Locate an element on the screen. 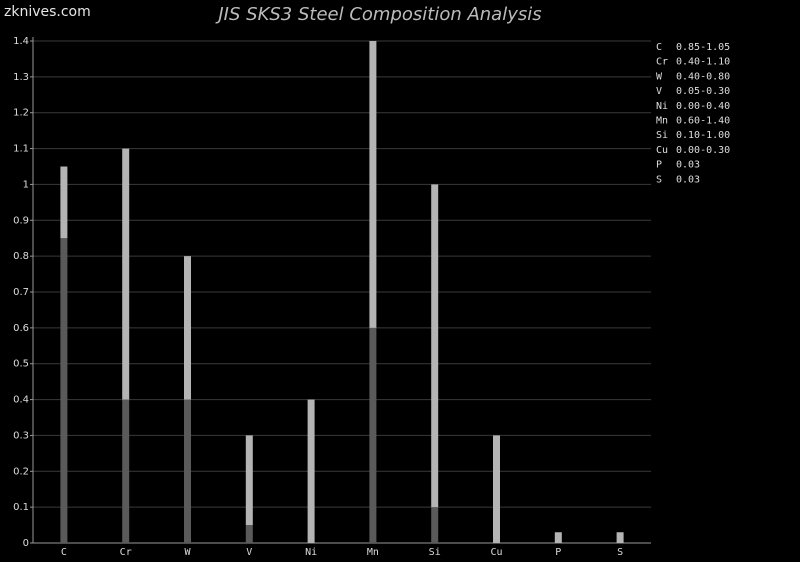 This screenshot has height=562, width=800. y-tick-label: 0.3 is located at coordinates (21, 435).